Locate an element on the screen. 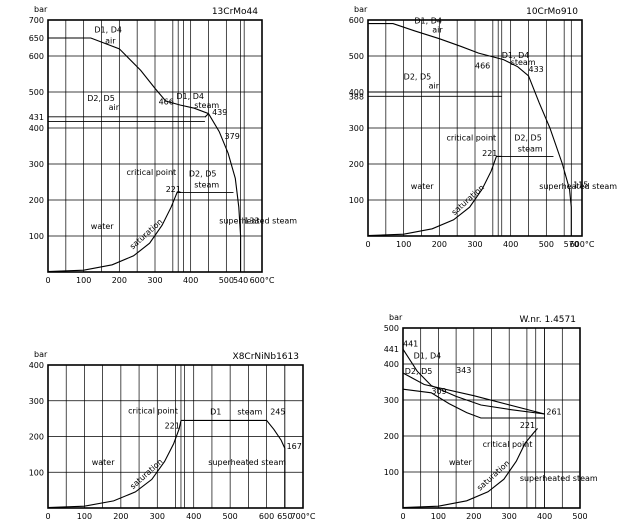 The height and width of the screenshot is (524, 640). y-tick-label: 300 is located at coordinates (36, 164).